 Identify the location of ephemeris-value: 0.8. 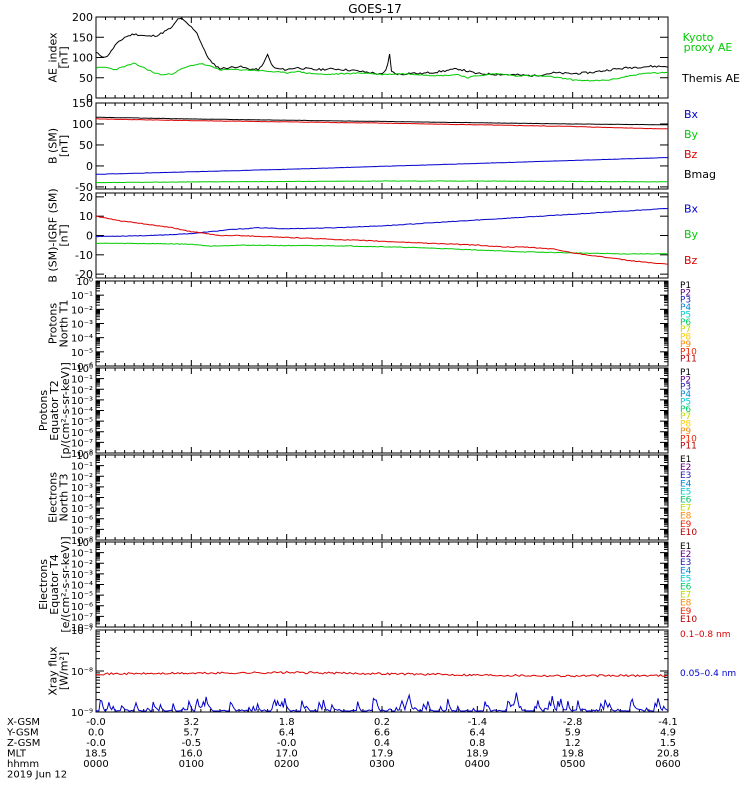
(477, 743).